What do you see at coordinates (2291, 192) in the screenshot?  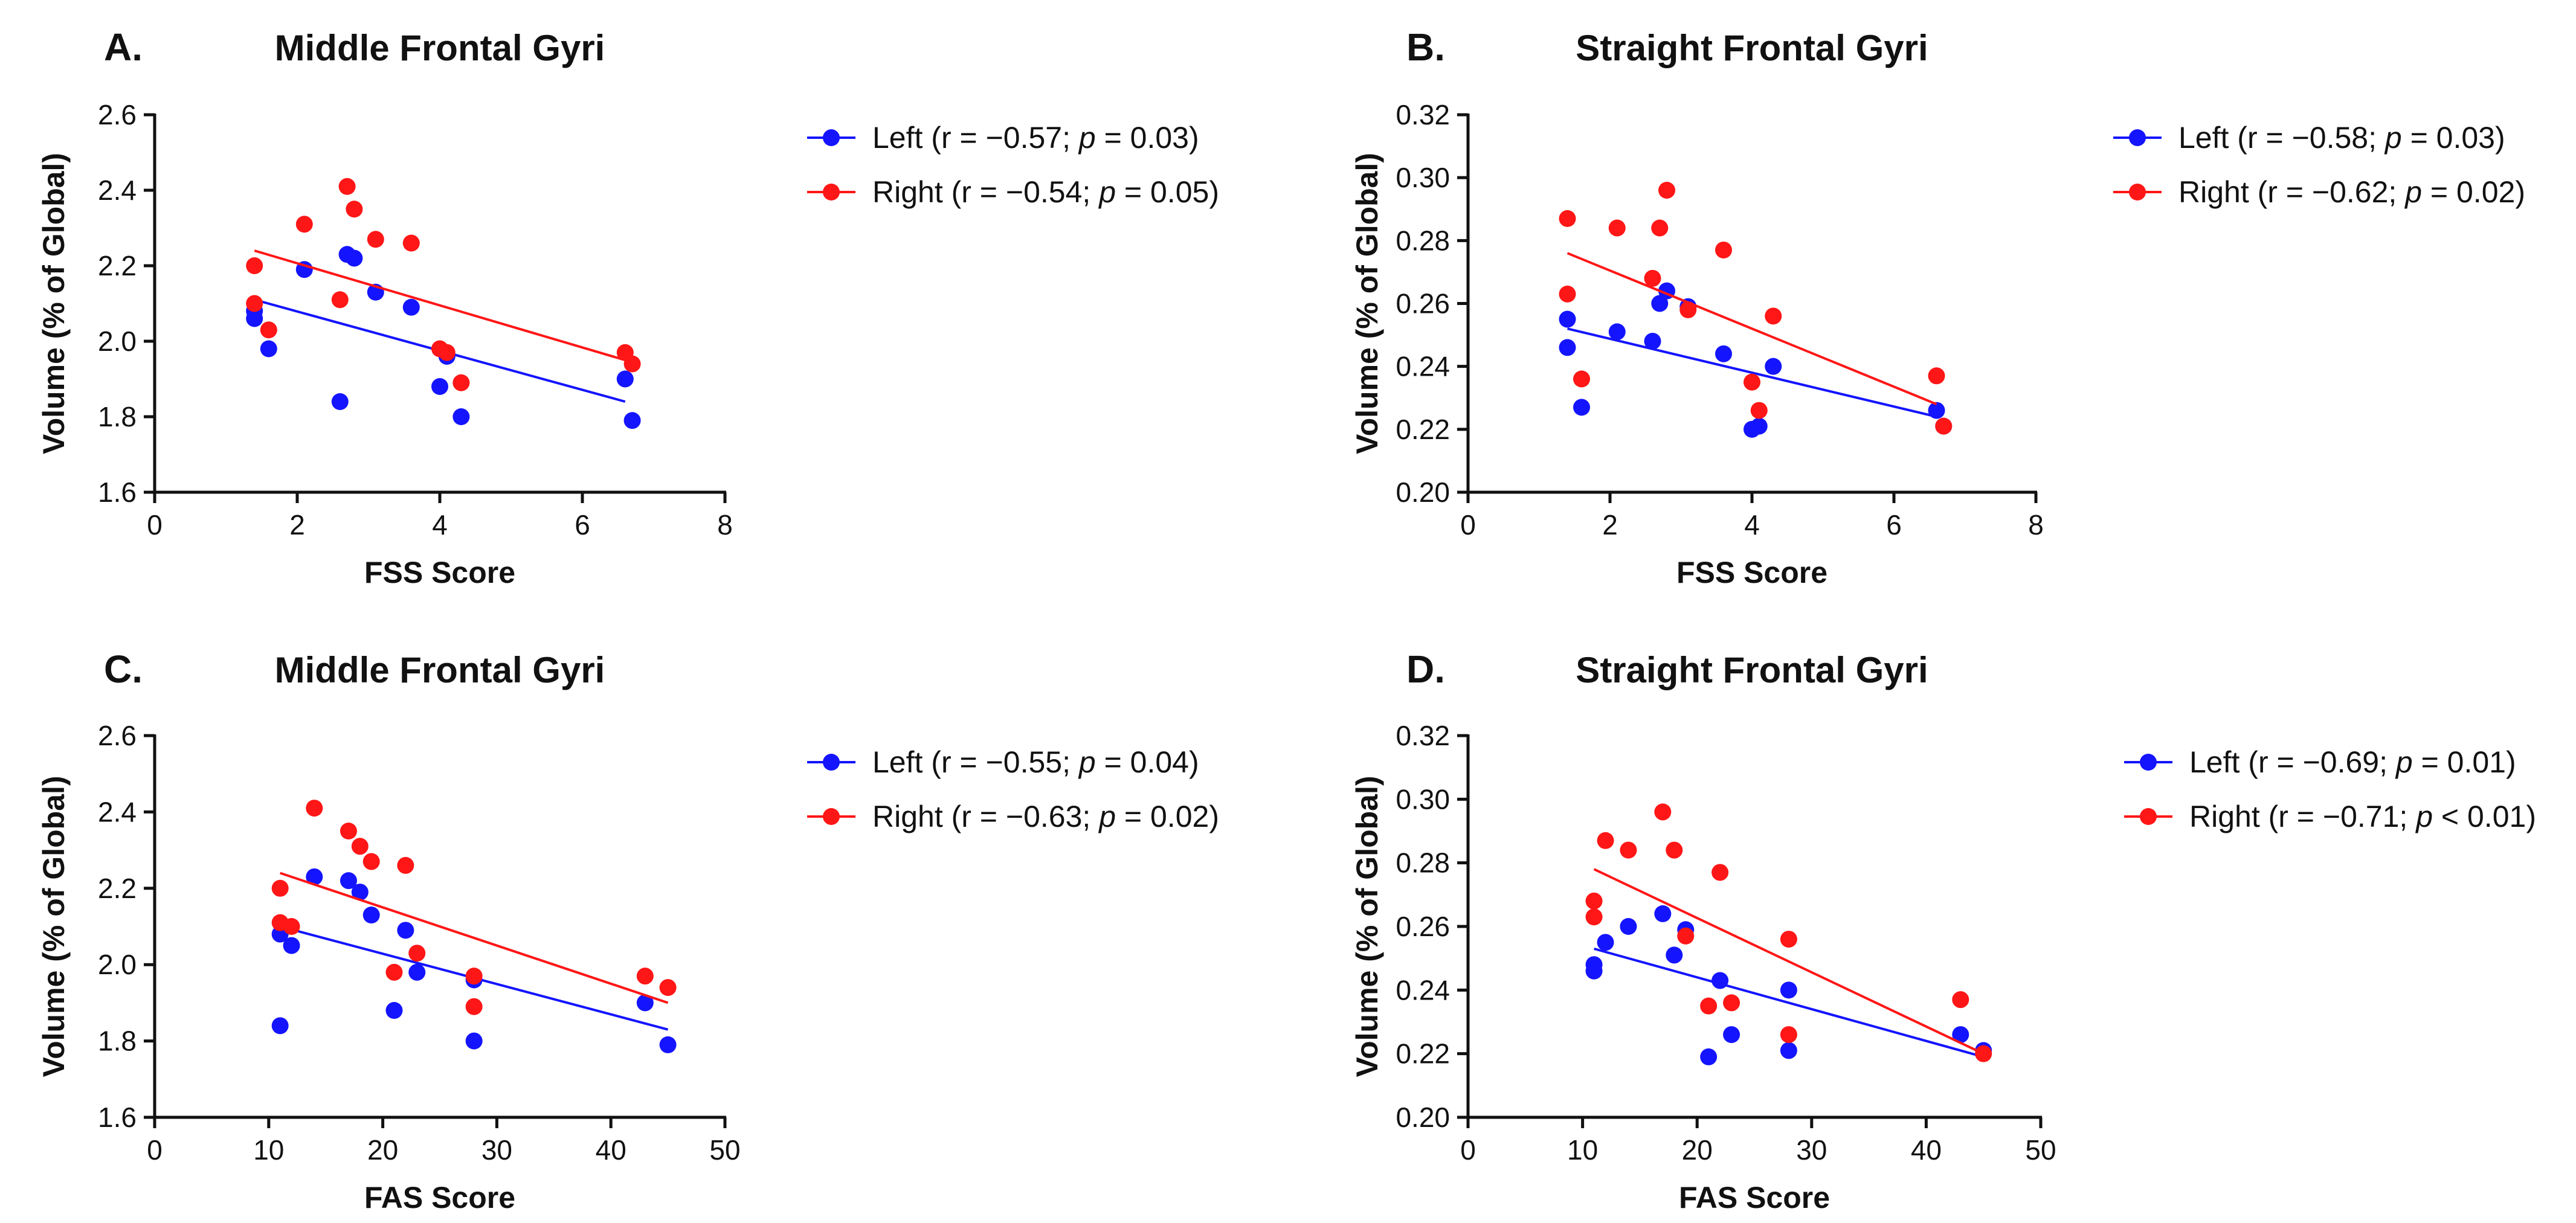 I see `legend-label-stat: Right (r = −0.62;` at bounding box center [2291, 192].